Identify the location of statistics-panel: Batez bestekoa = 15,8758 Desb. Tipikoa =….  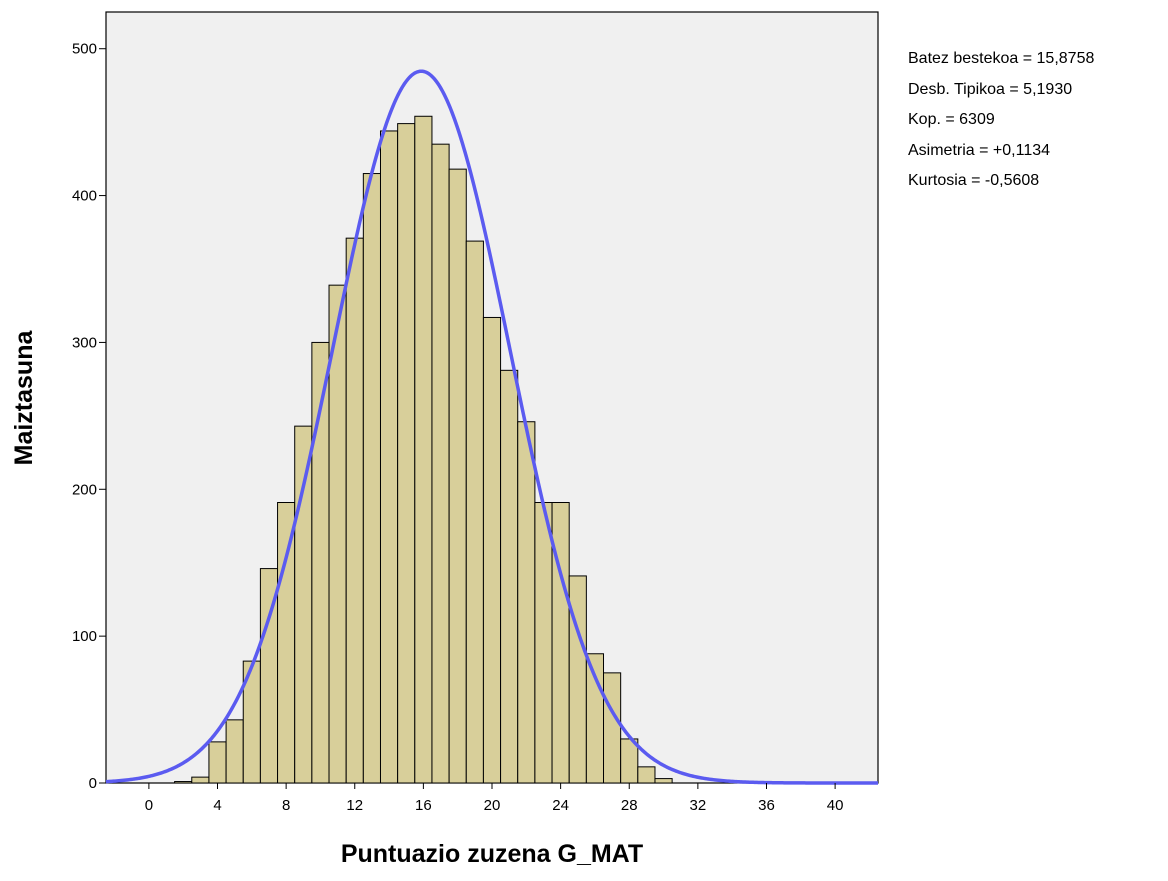
(1001, 120).